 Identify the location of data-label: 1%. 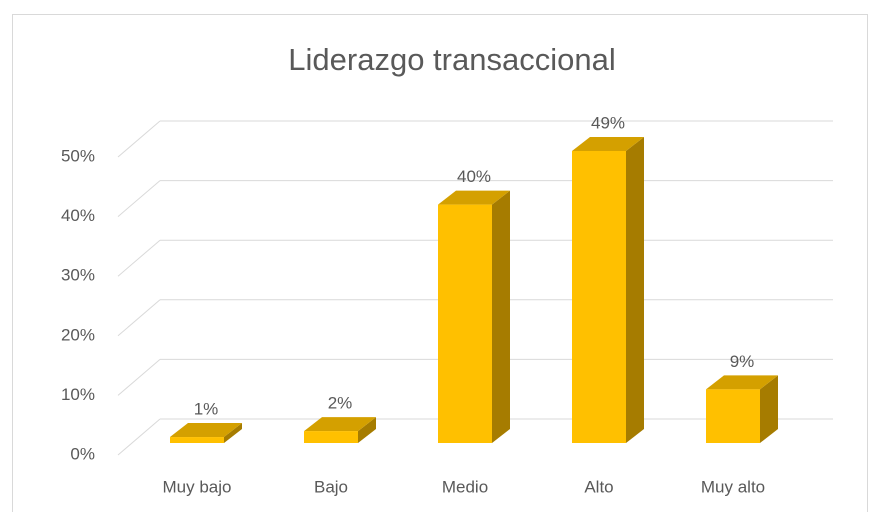
(206, 409).